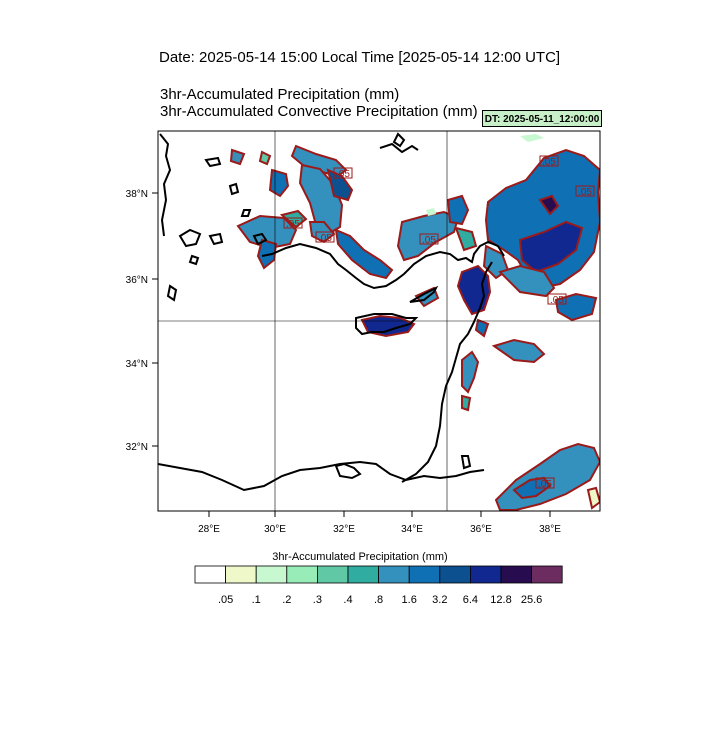 The image size is (720, 756). I want to click on lon-label: 34°E, so click(412, 529).